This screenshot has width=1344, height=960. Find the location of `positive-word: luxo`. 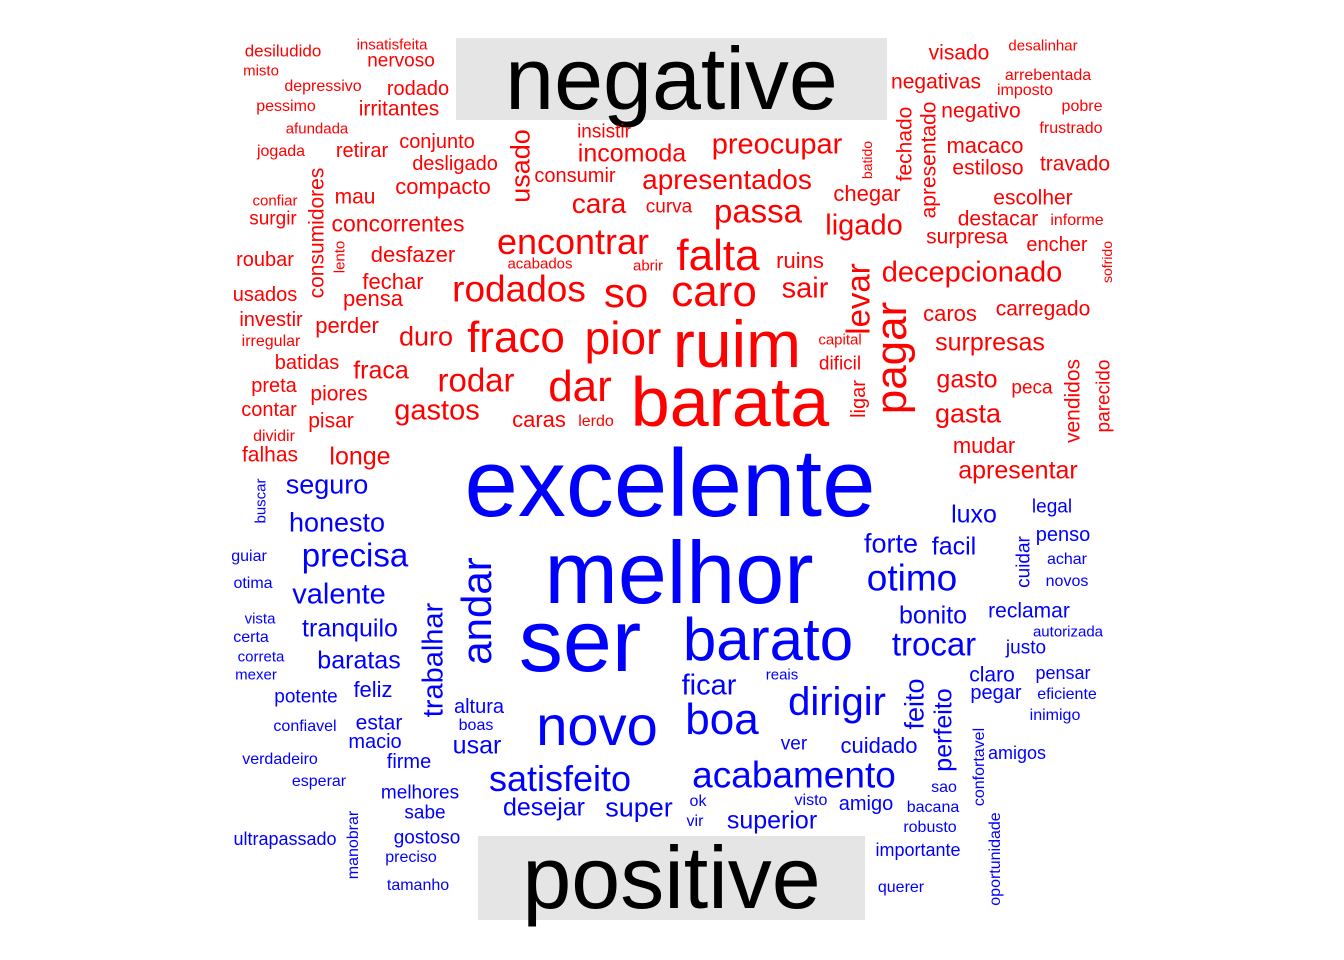

positive-word: luxo is located at coordinates (974, 514).